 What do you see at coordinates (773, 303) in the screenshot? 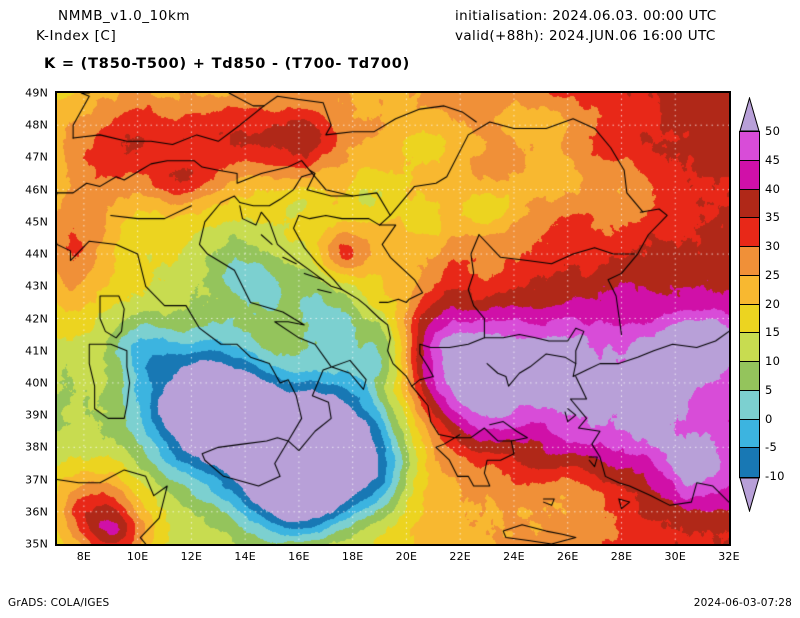
I see `colorbar-tick-20: 20` at bounding box center [773, 303].